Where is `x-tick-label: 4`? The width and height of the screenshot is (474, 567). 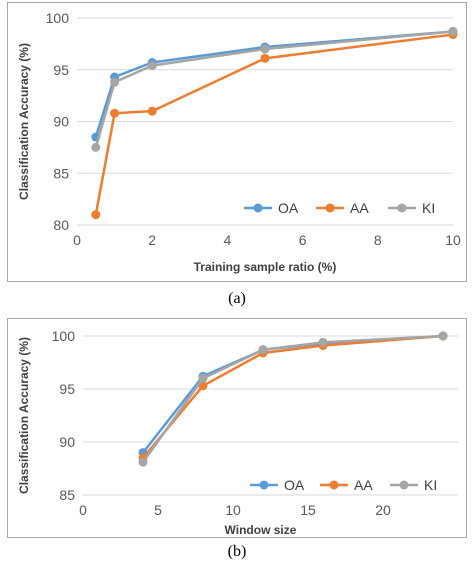 x-tick-label: 4 is located at coordinates (228, 240).